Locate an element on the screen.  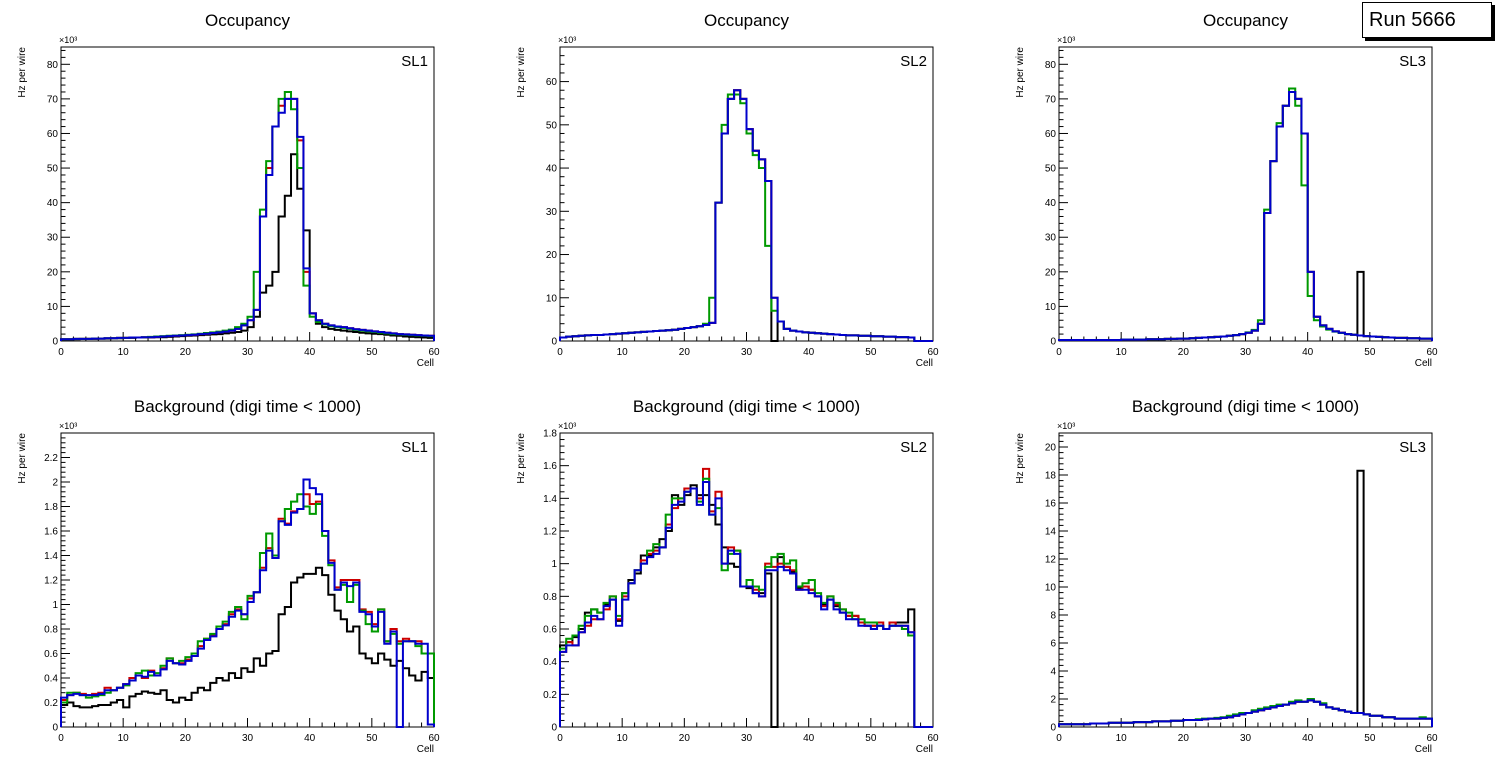
y-tick-label: 16 is located at coordinates (1051, 504).